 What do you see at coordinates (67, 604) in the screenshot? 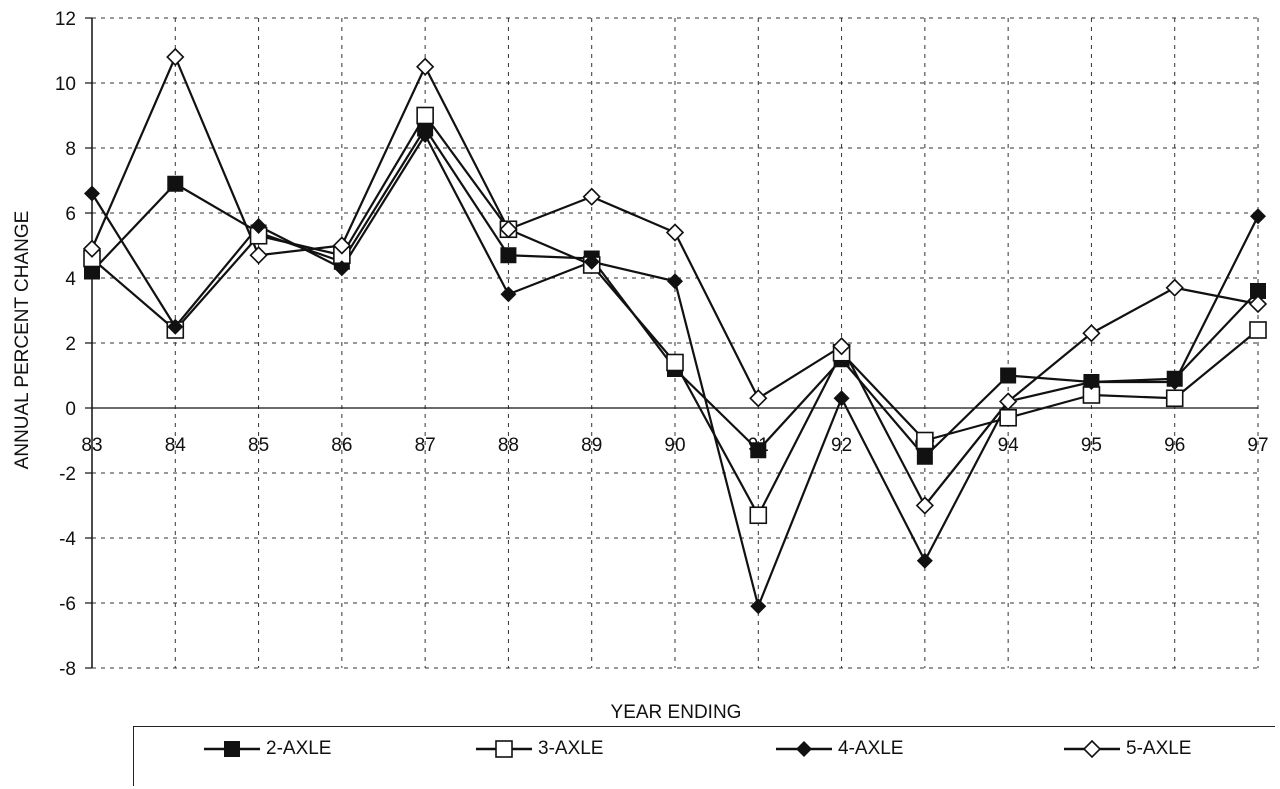
I see `y-tick-label: -6` at bounding box center [67, 604].